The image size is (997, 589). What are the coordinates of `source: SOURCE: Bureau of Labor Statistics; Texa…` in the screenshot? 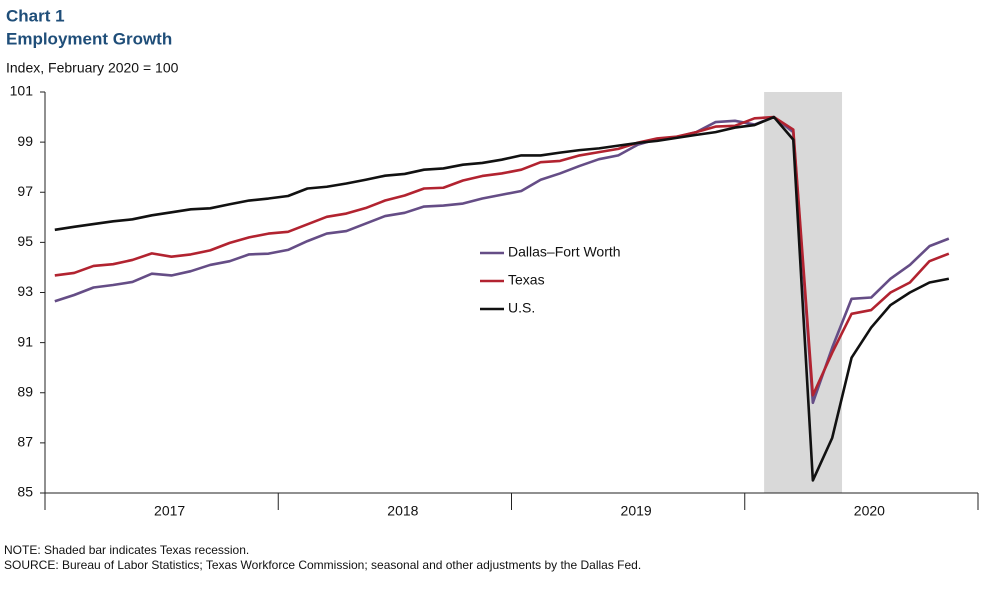 It's located at (322, 565).